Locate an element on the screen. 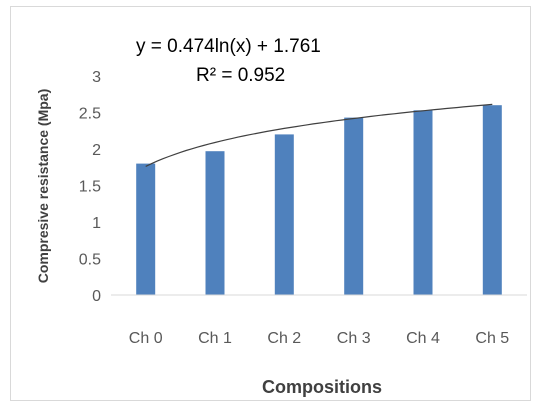 This screenshot has width=537, height=407. y-tick-label: 2 is located at coordinates (96, 150).